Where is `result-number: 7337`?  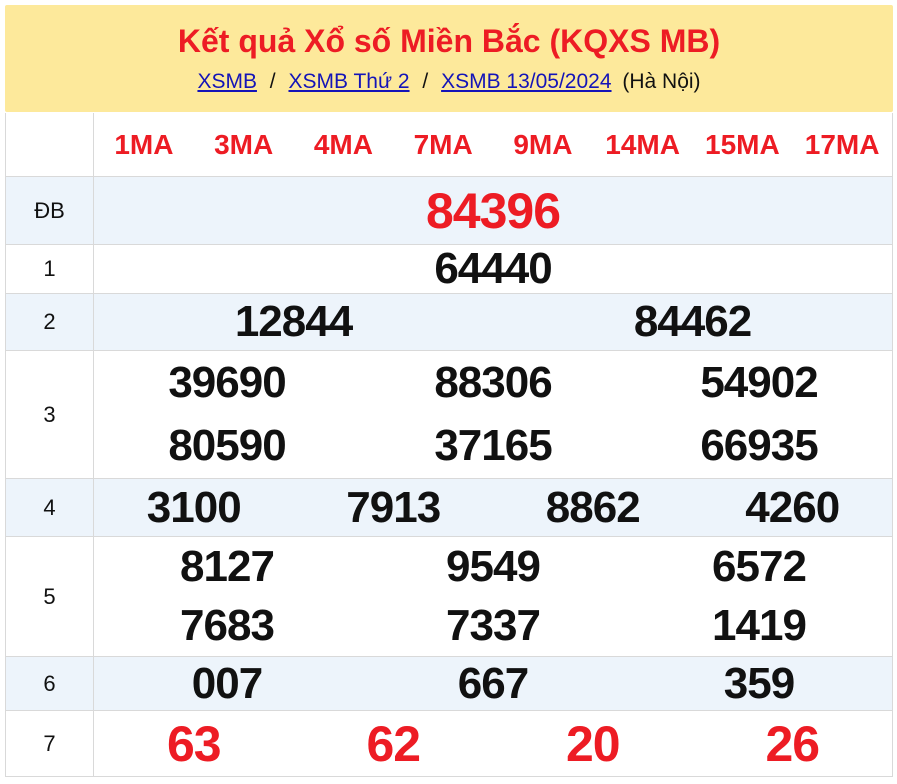 result-number: 7337 is located at coordinates (493, 626).